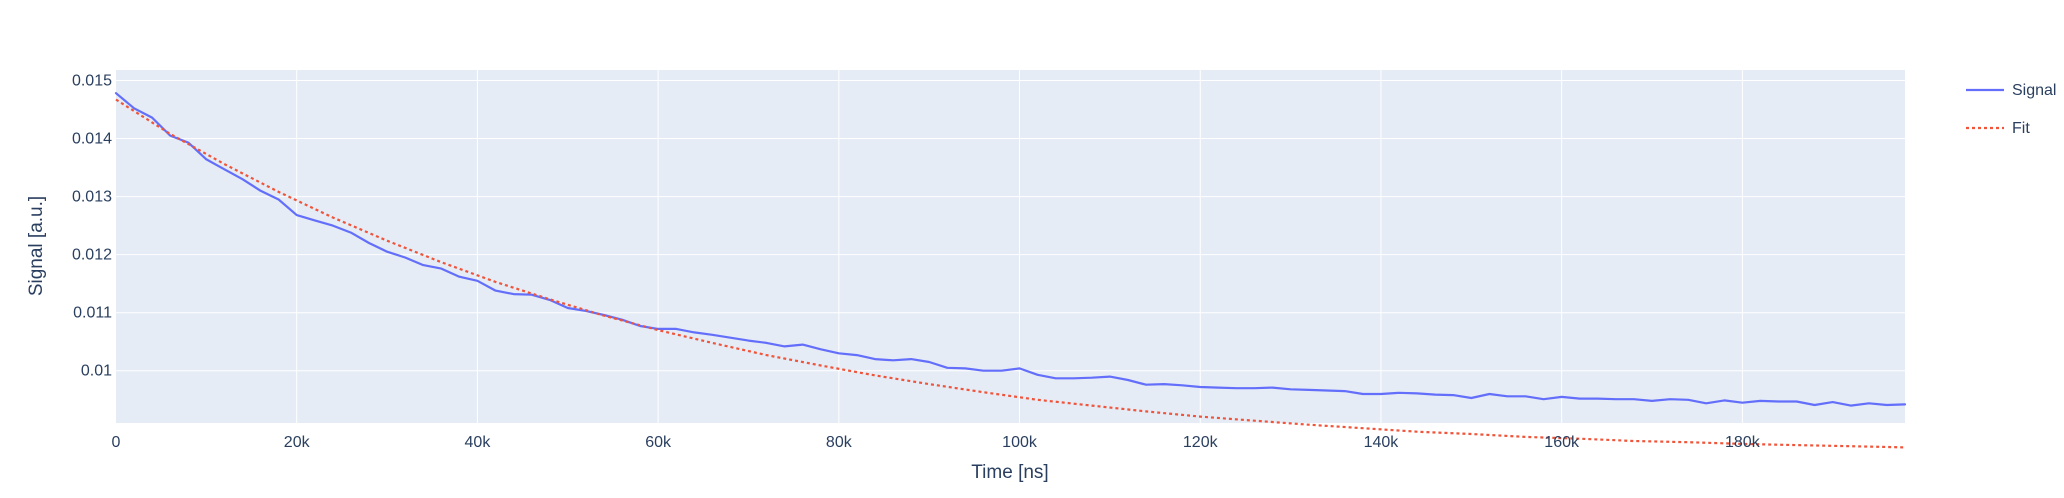 The image size is (2064, 498). I want to click on x-tick-label: 0, so click(116, 442).